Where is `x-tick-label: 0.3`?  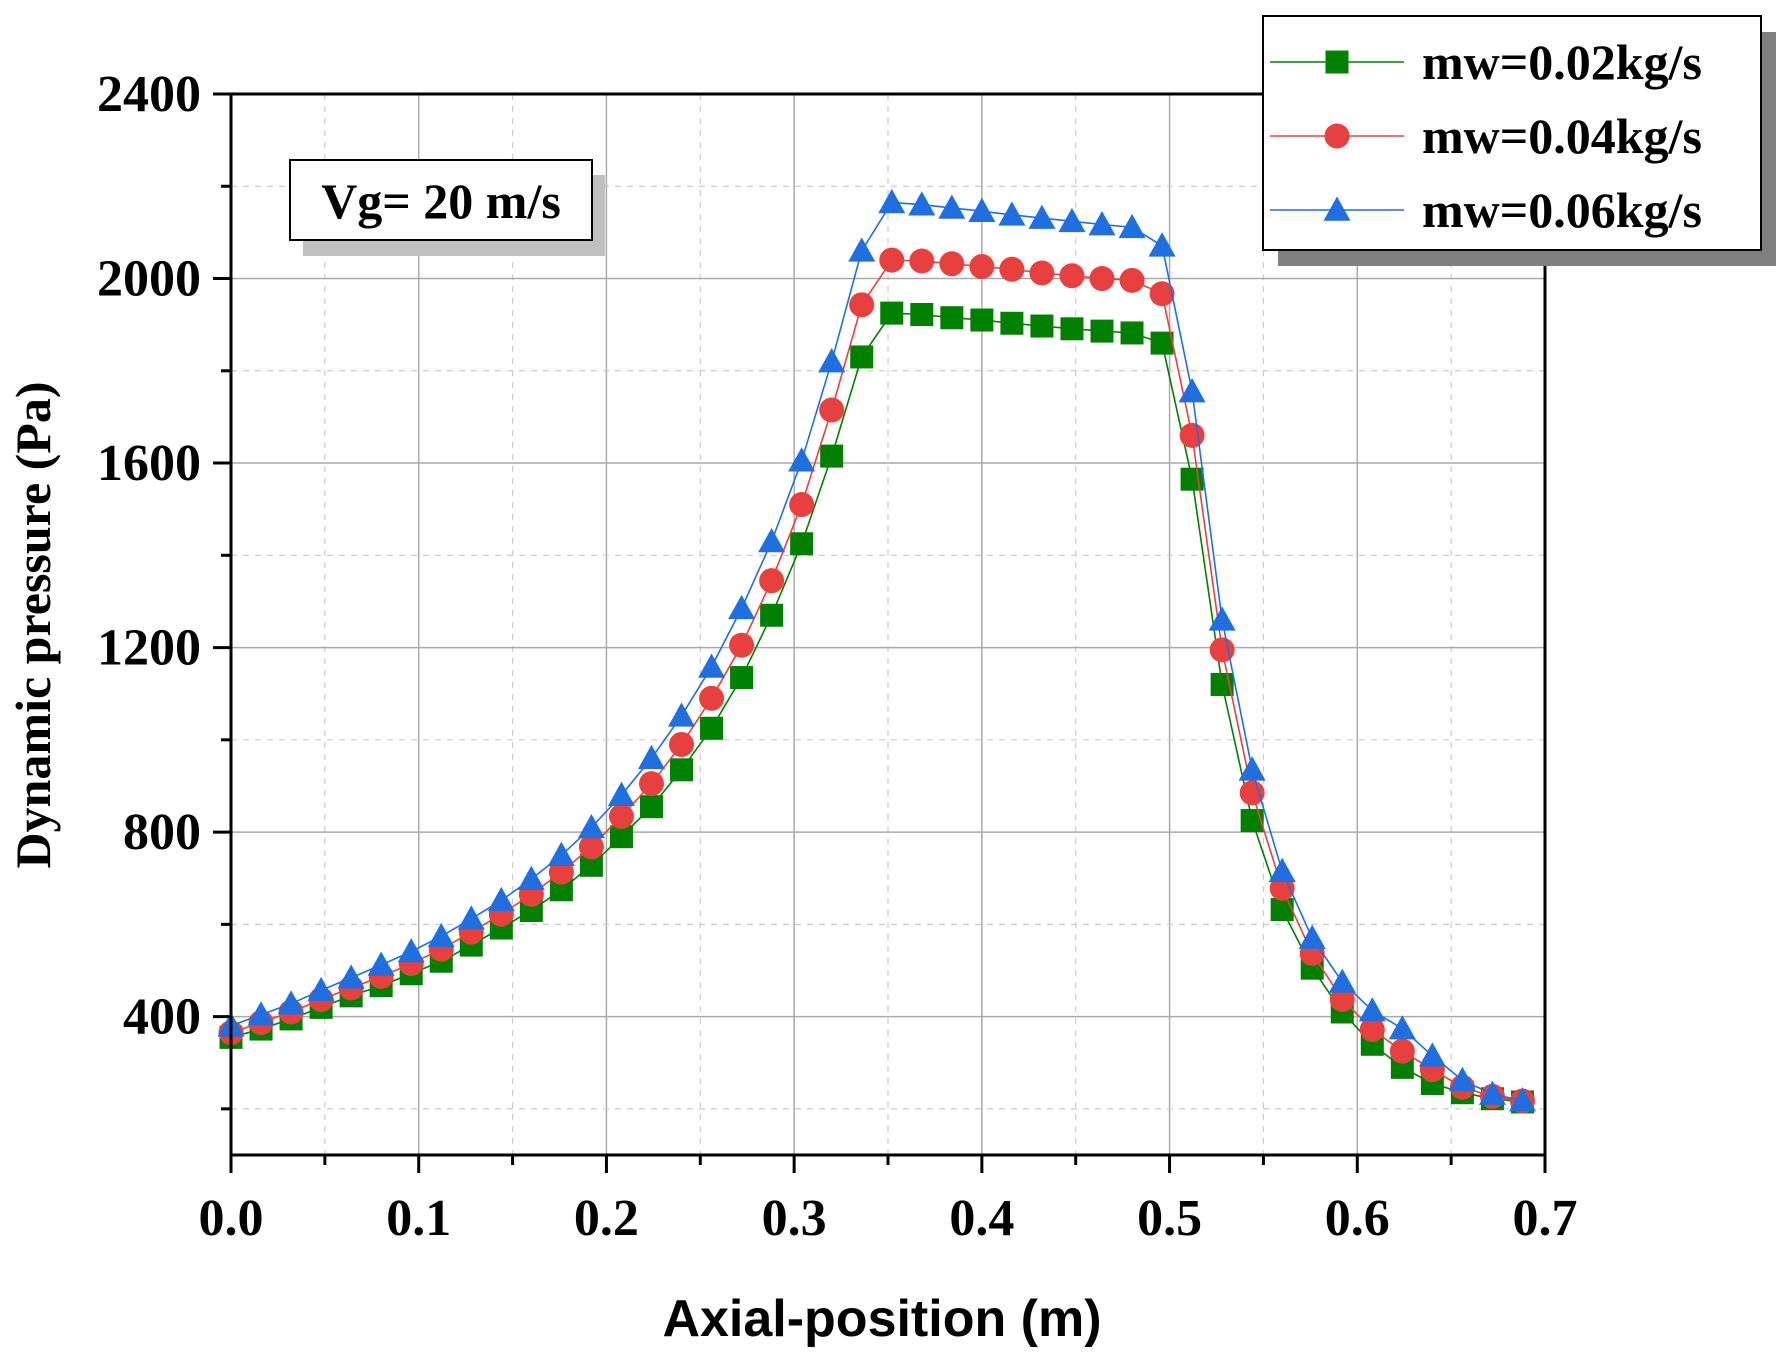 x-tick-label: 0.3 is located at coordinates (794, 1218).